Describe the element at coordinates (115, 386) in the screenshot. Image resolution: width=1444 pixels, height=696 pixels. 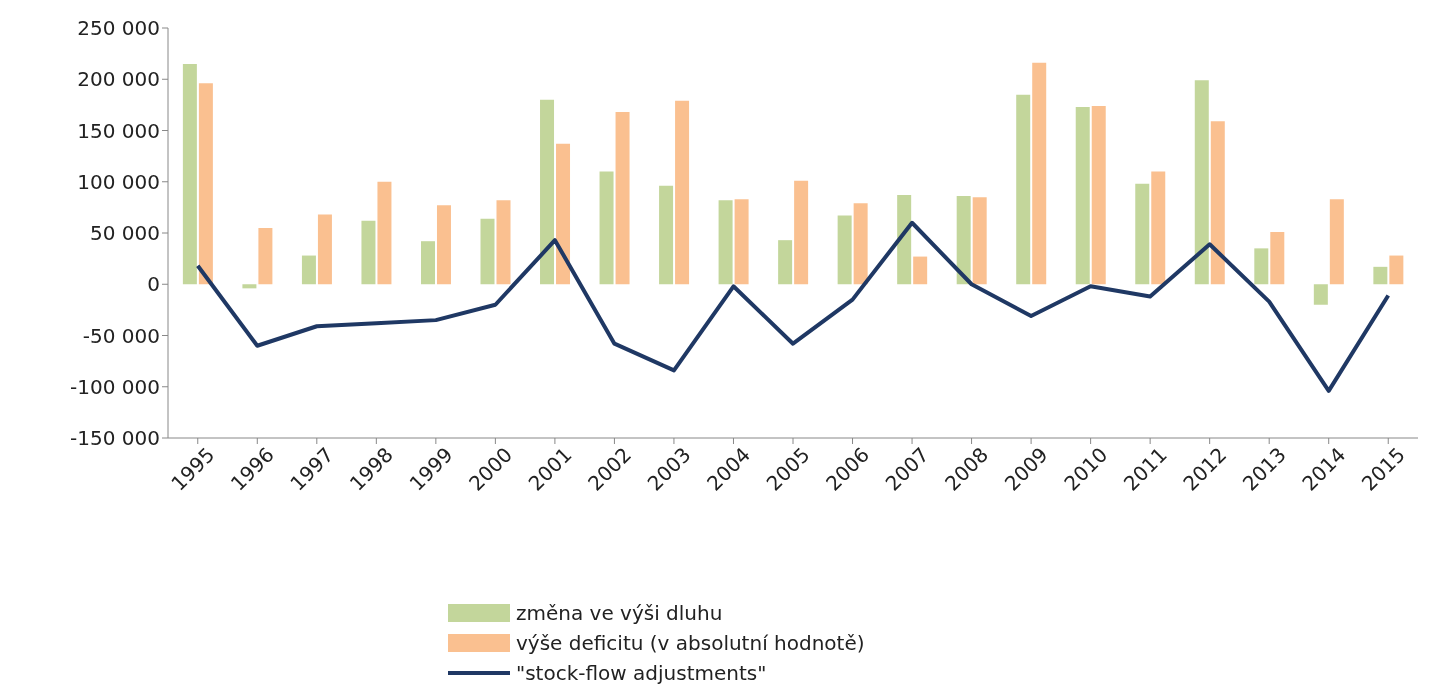
I see `y-tick-label: -100 000` at that location.